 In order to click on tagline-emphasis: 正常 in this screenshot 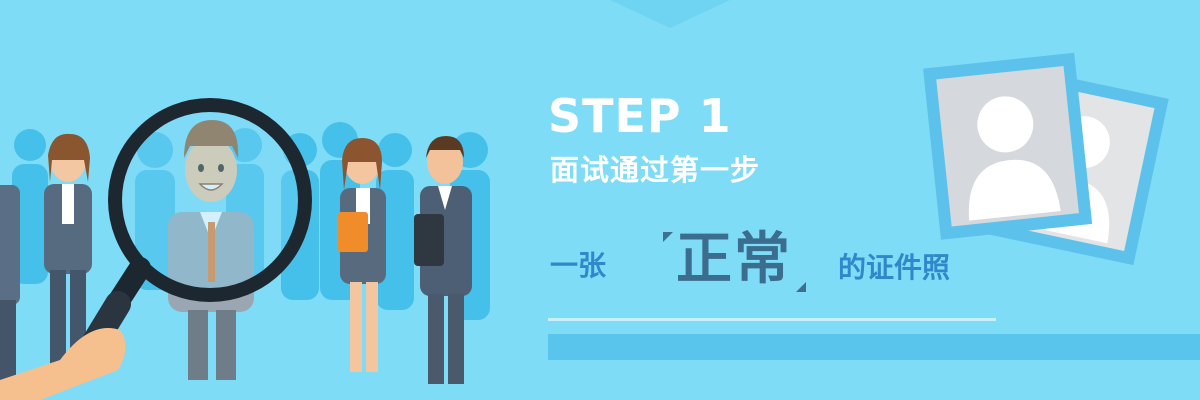, I will do `click(734, 259)`.